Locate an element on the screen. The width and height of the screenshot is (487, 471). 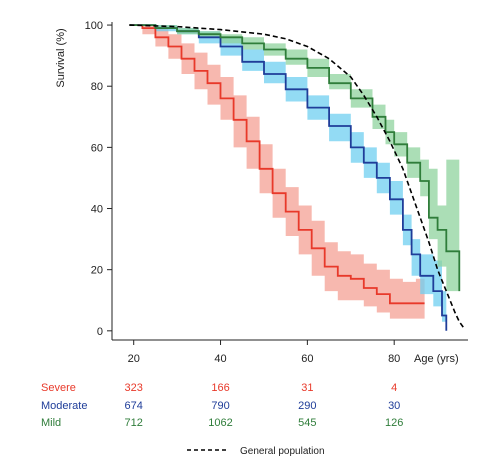
risk-row-label-moderate: Moderate is located at coordinates (64, 406).